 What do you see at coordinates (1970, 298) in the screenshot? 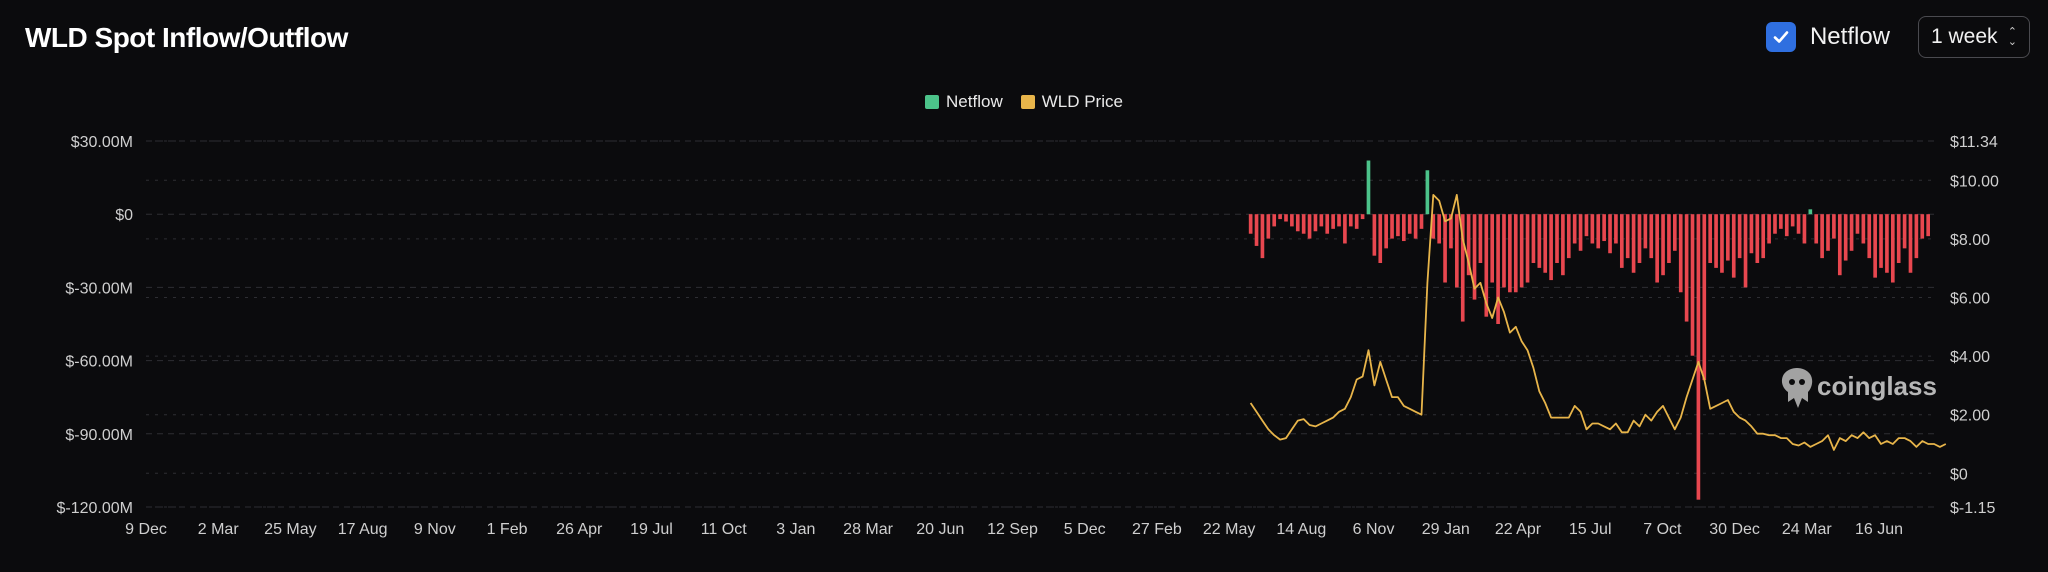
I see `y-right-tick-label: $6.00` at bounding box center [1970, 298].